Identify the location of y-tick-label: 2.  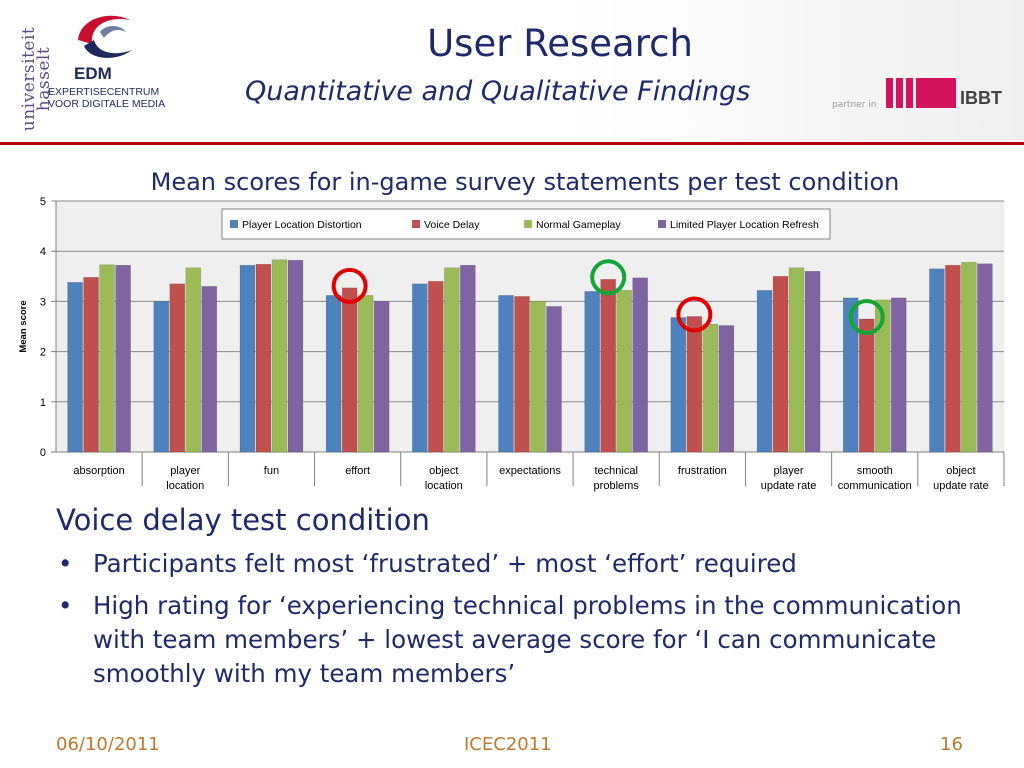
(43, 353).